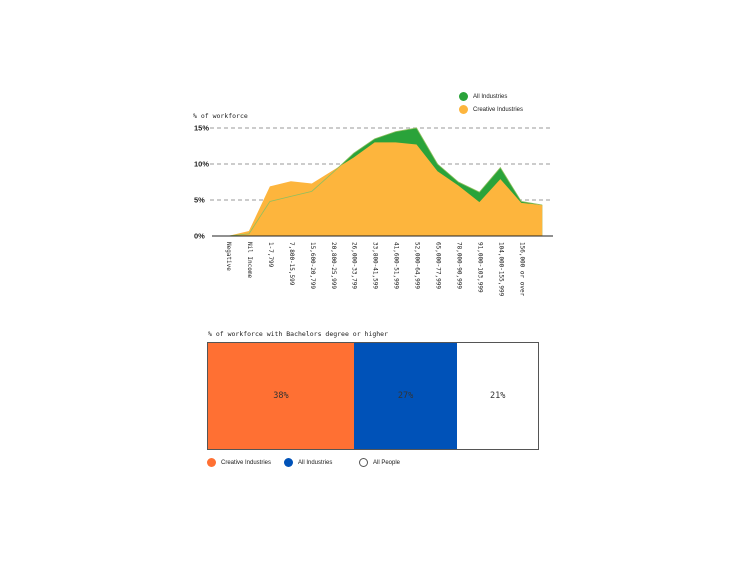 The width and height of the screenshot is (749, 562). I want to click on y-tick-label: 0%, so click(199, 236).